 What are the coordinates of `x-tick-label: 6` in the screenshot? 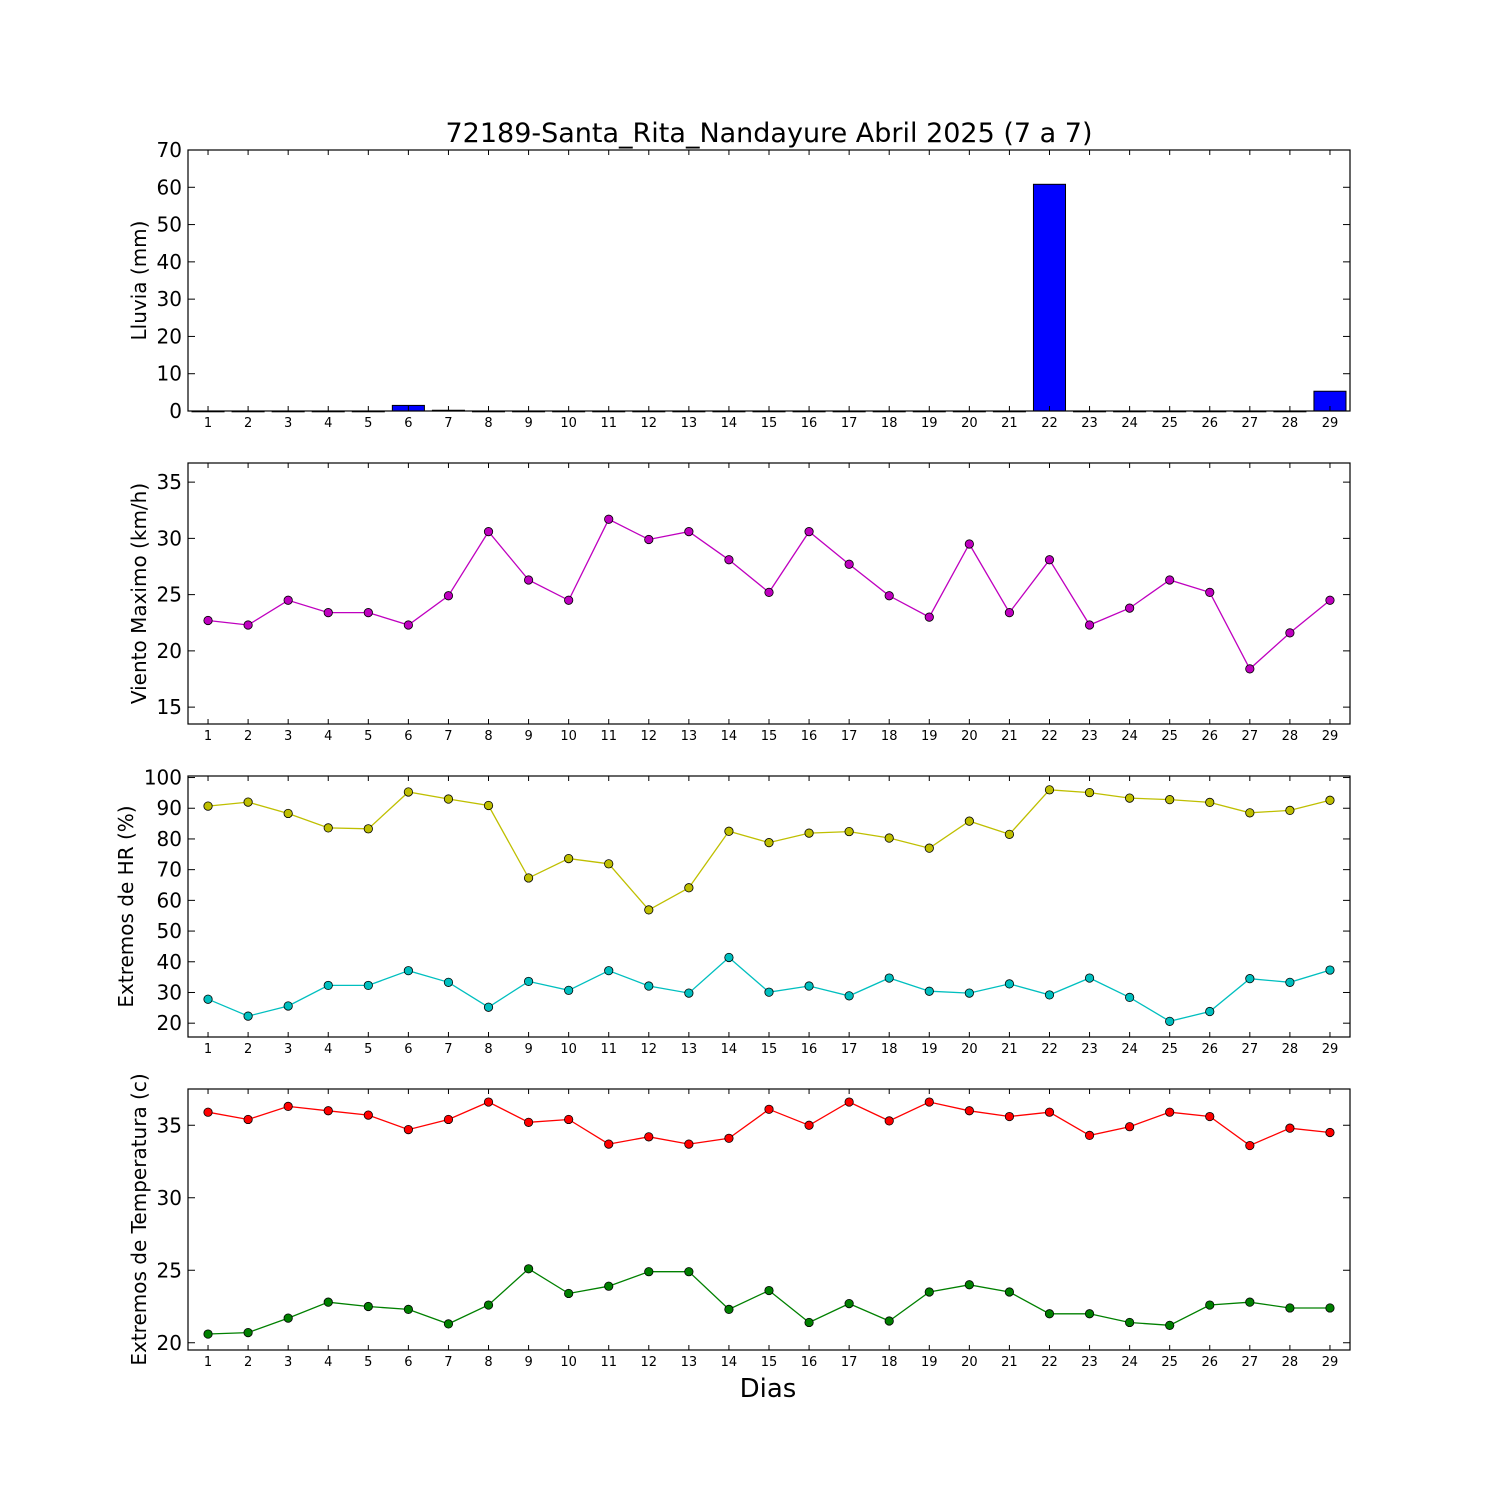 It's located at (408, 1049).